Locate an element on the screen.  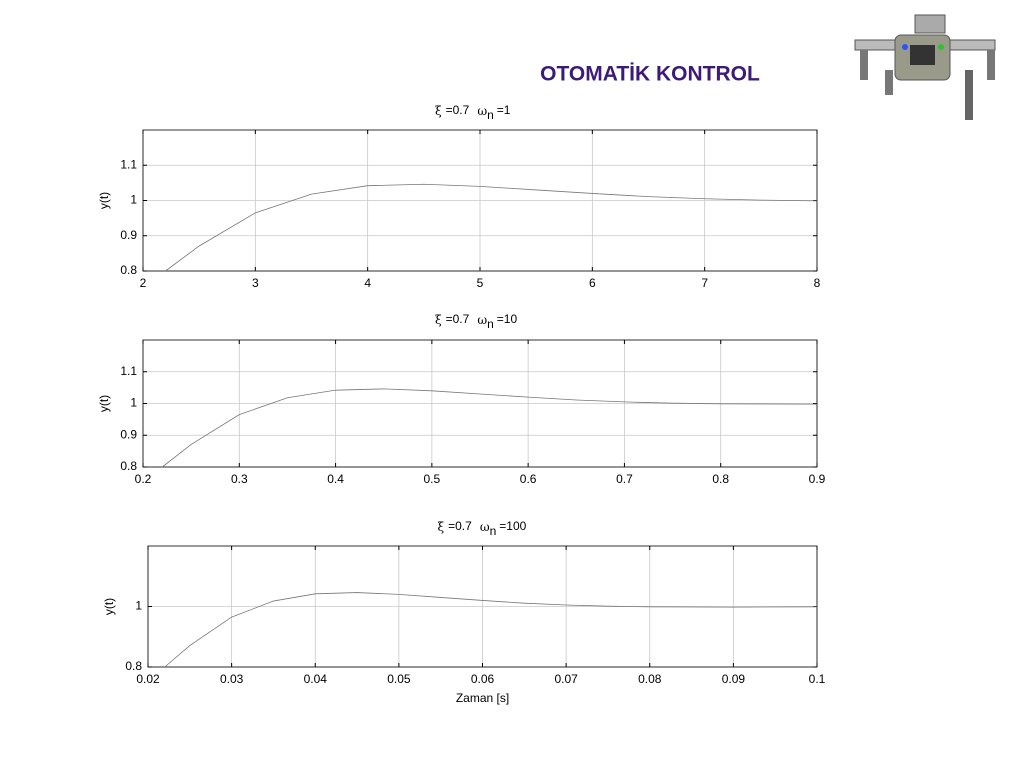
x-tick-label: 0.8 is located at coordinates (720, 479).